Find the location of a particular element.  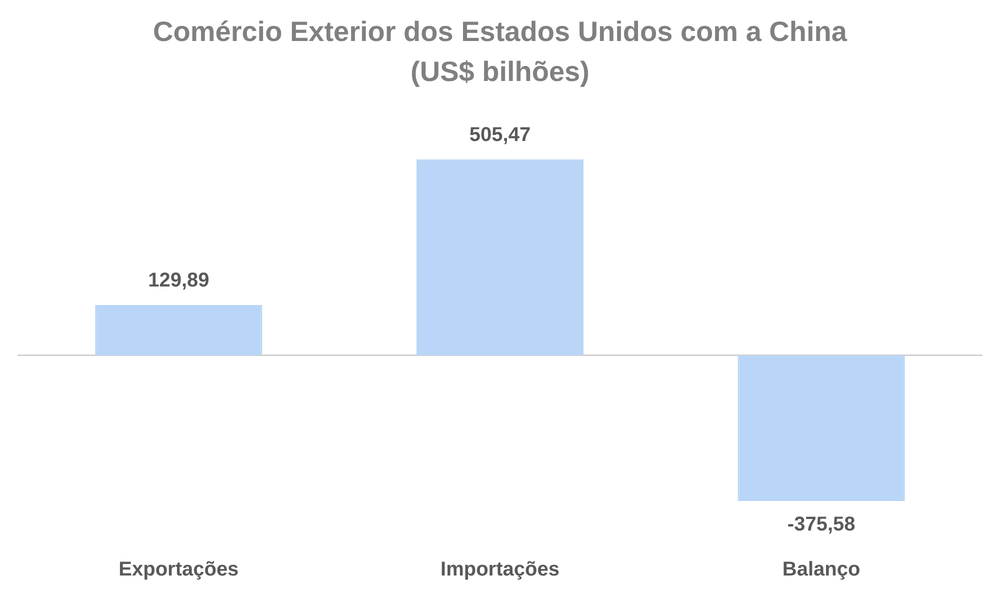

data-label: -375,58 is located at coordinates (821, 525).